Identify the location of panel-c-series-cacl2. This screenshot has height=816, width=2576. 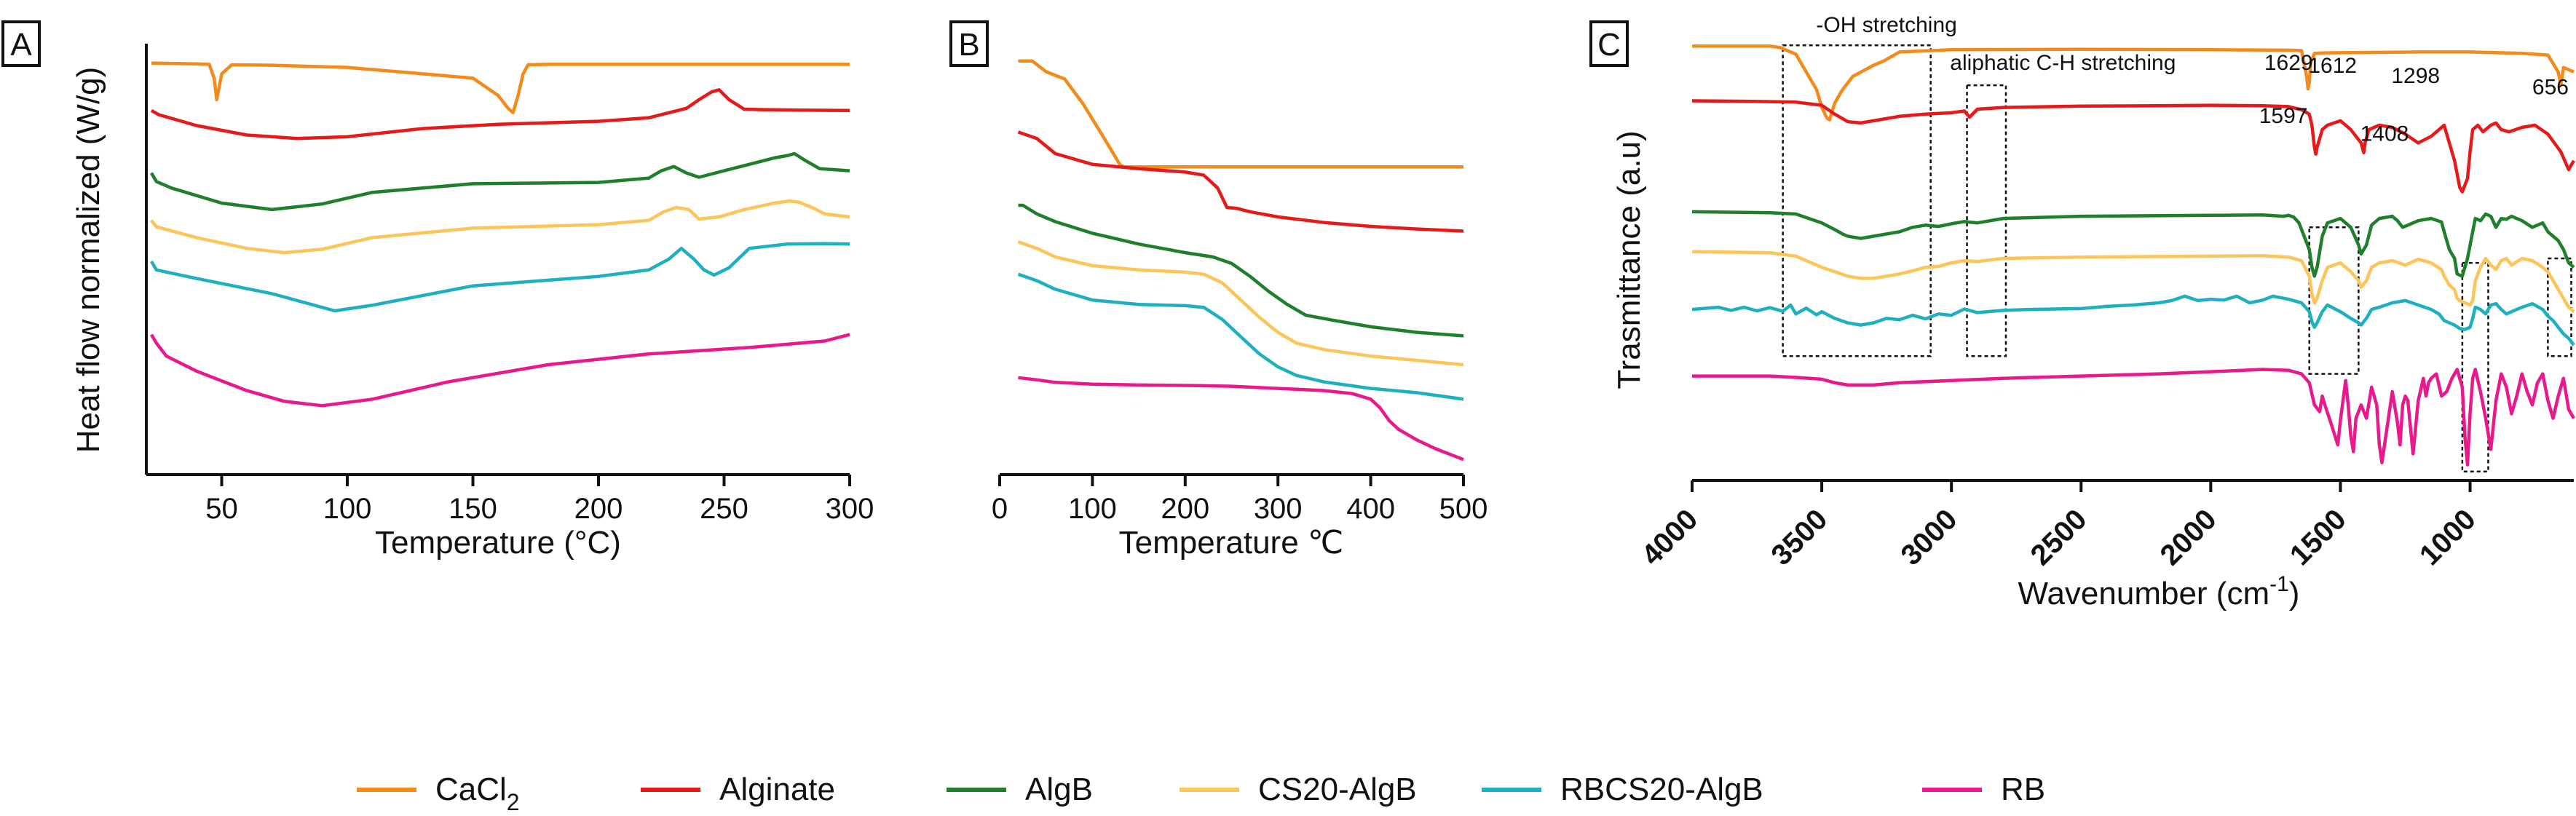
(2133, 83).